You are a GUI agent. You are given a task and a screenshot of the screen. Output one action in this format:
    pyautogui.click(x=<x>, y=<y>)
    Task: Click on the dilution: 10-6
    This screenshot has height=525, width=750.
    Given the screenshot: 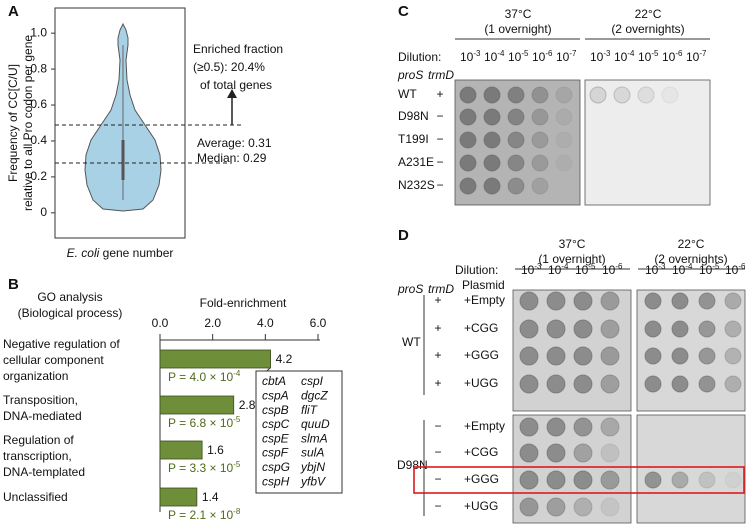 What is the action you would take?
    pyautogui.click(x=542, y=57)
    